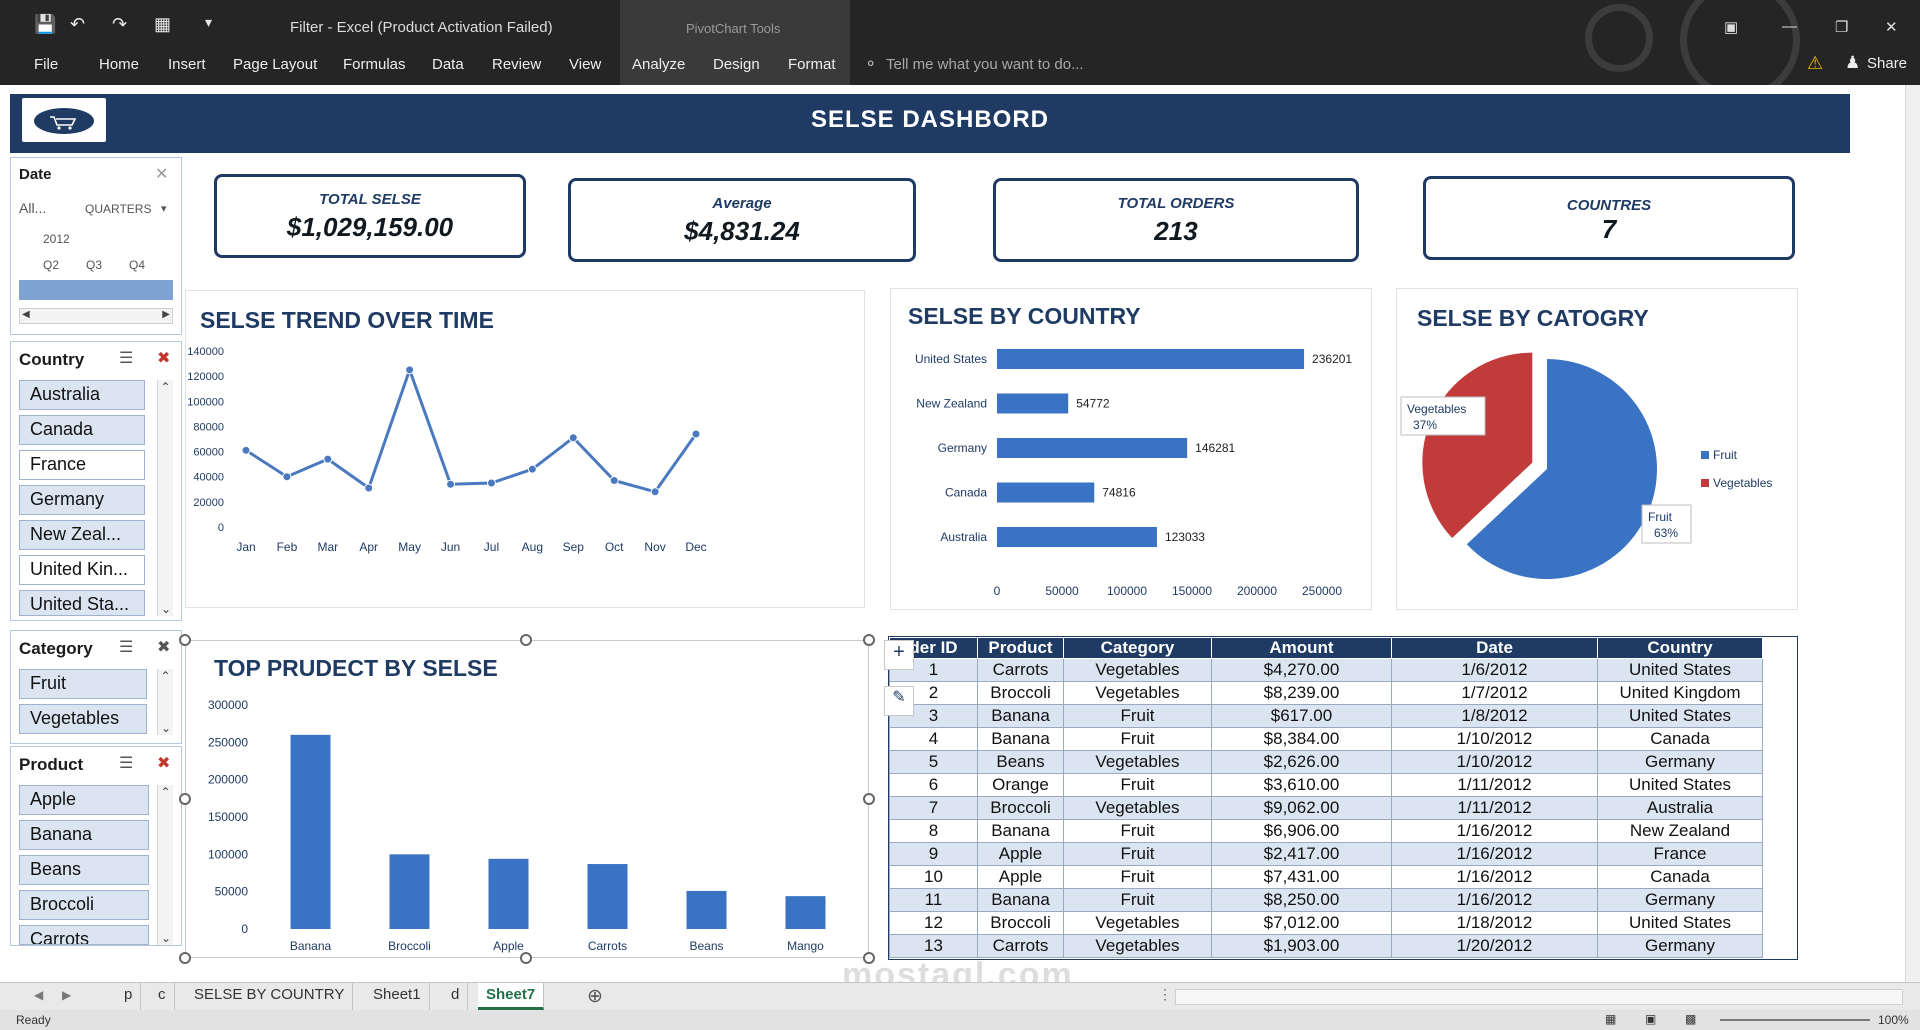 This screenshot has width=1920, height=1030. I want to click on table-cell: 12, so click(933, 923).